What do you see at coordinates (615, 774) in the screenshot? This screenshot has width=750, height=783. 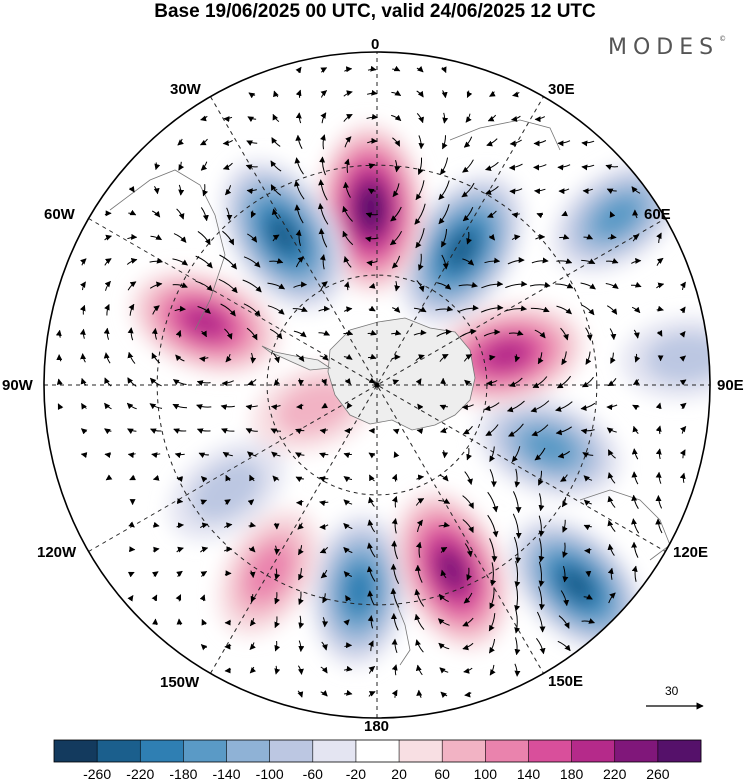 I see `colorbar-label: 220` at bounding box center [615, 774].